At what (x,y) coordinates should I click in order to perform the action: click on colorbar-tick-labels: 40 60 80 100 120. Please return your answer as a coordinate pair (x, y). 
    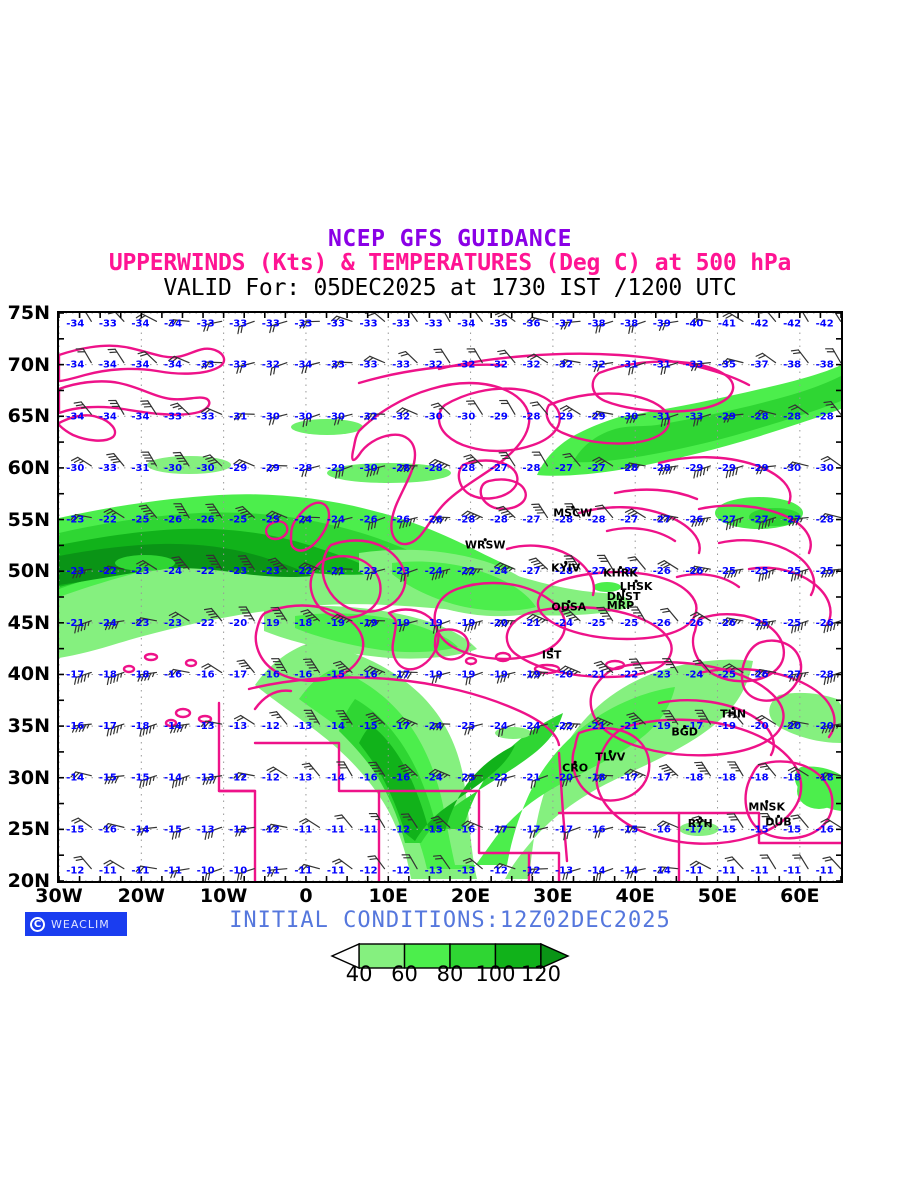
    Looking at the image, I should click on (450, 976).